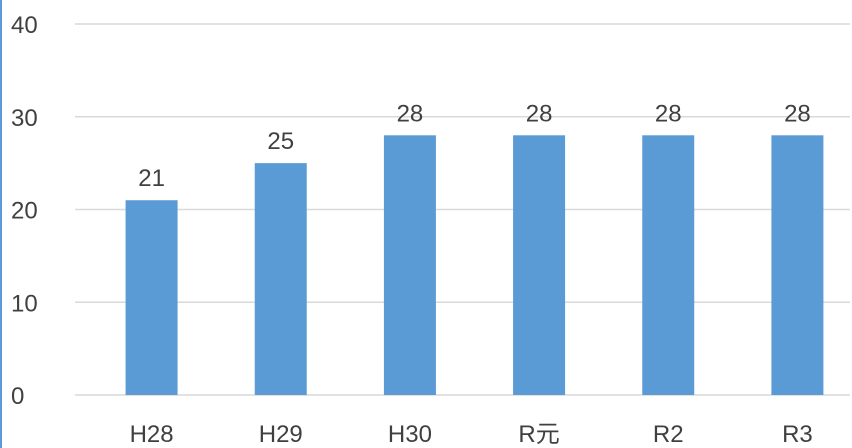  Describe the element at coordinates (471, 434) in the screenshot. I see `x-axis-category-labels: H28 H29 H30 R元 R2 R3` at that location.